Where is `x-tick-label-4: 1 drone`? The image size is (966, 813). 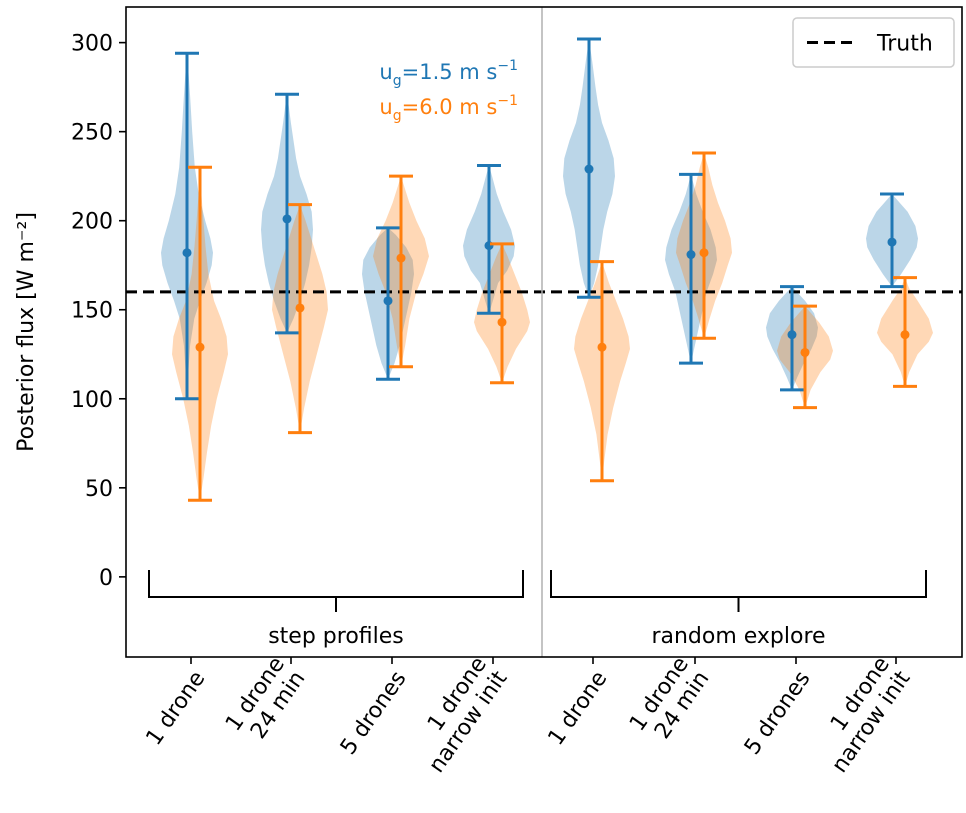
x-tick-label-4: 1 drone is located at coordinates (578, 709).